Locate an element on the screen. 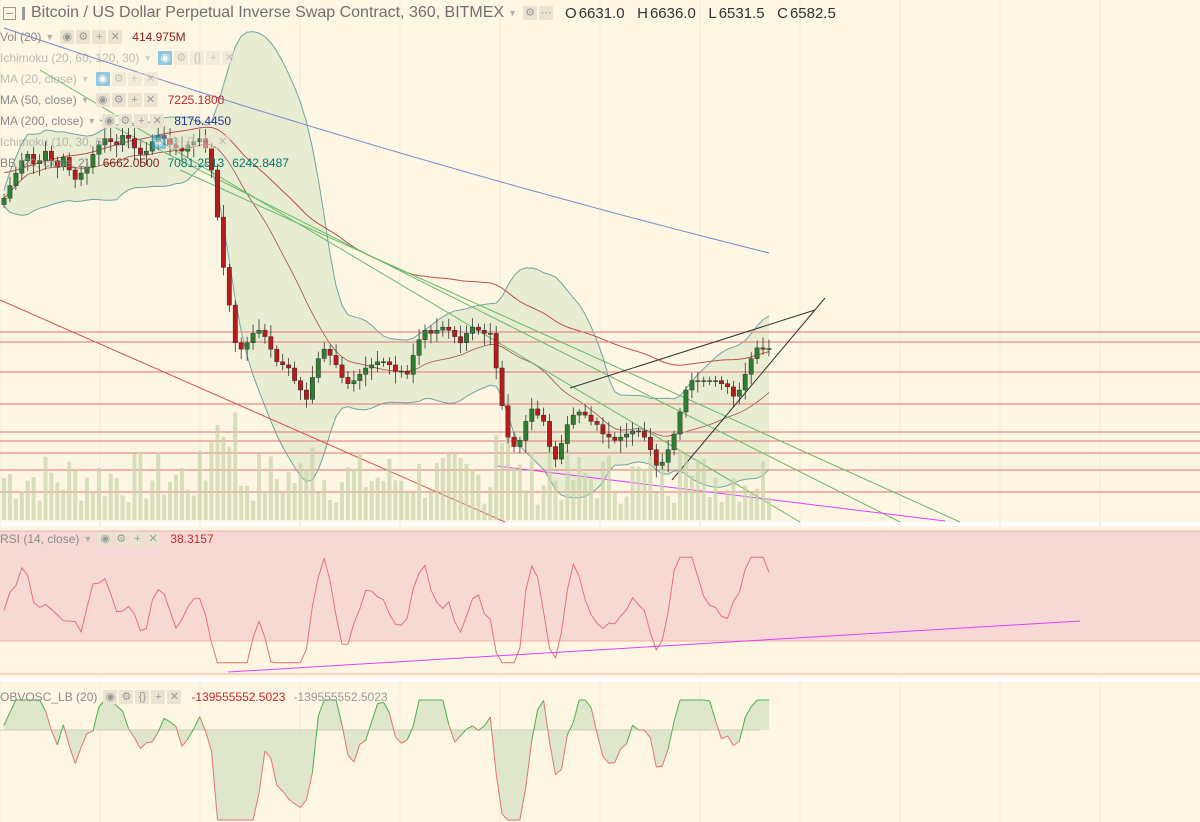 This screenshot has height=822, width=1200. ma50-label: MA (50, close) is located at coordinates (38, 100).